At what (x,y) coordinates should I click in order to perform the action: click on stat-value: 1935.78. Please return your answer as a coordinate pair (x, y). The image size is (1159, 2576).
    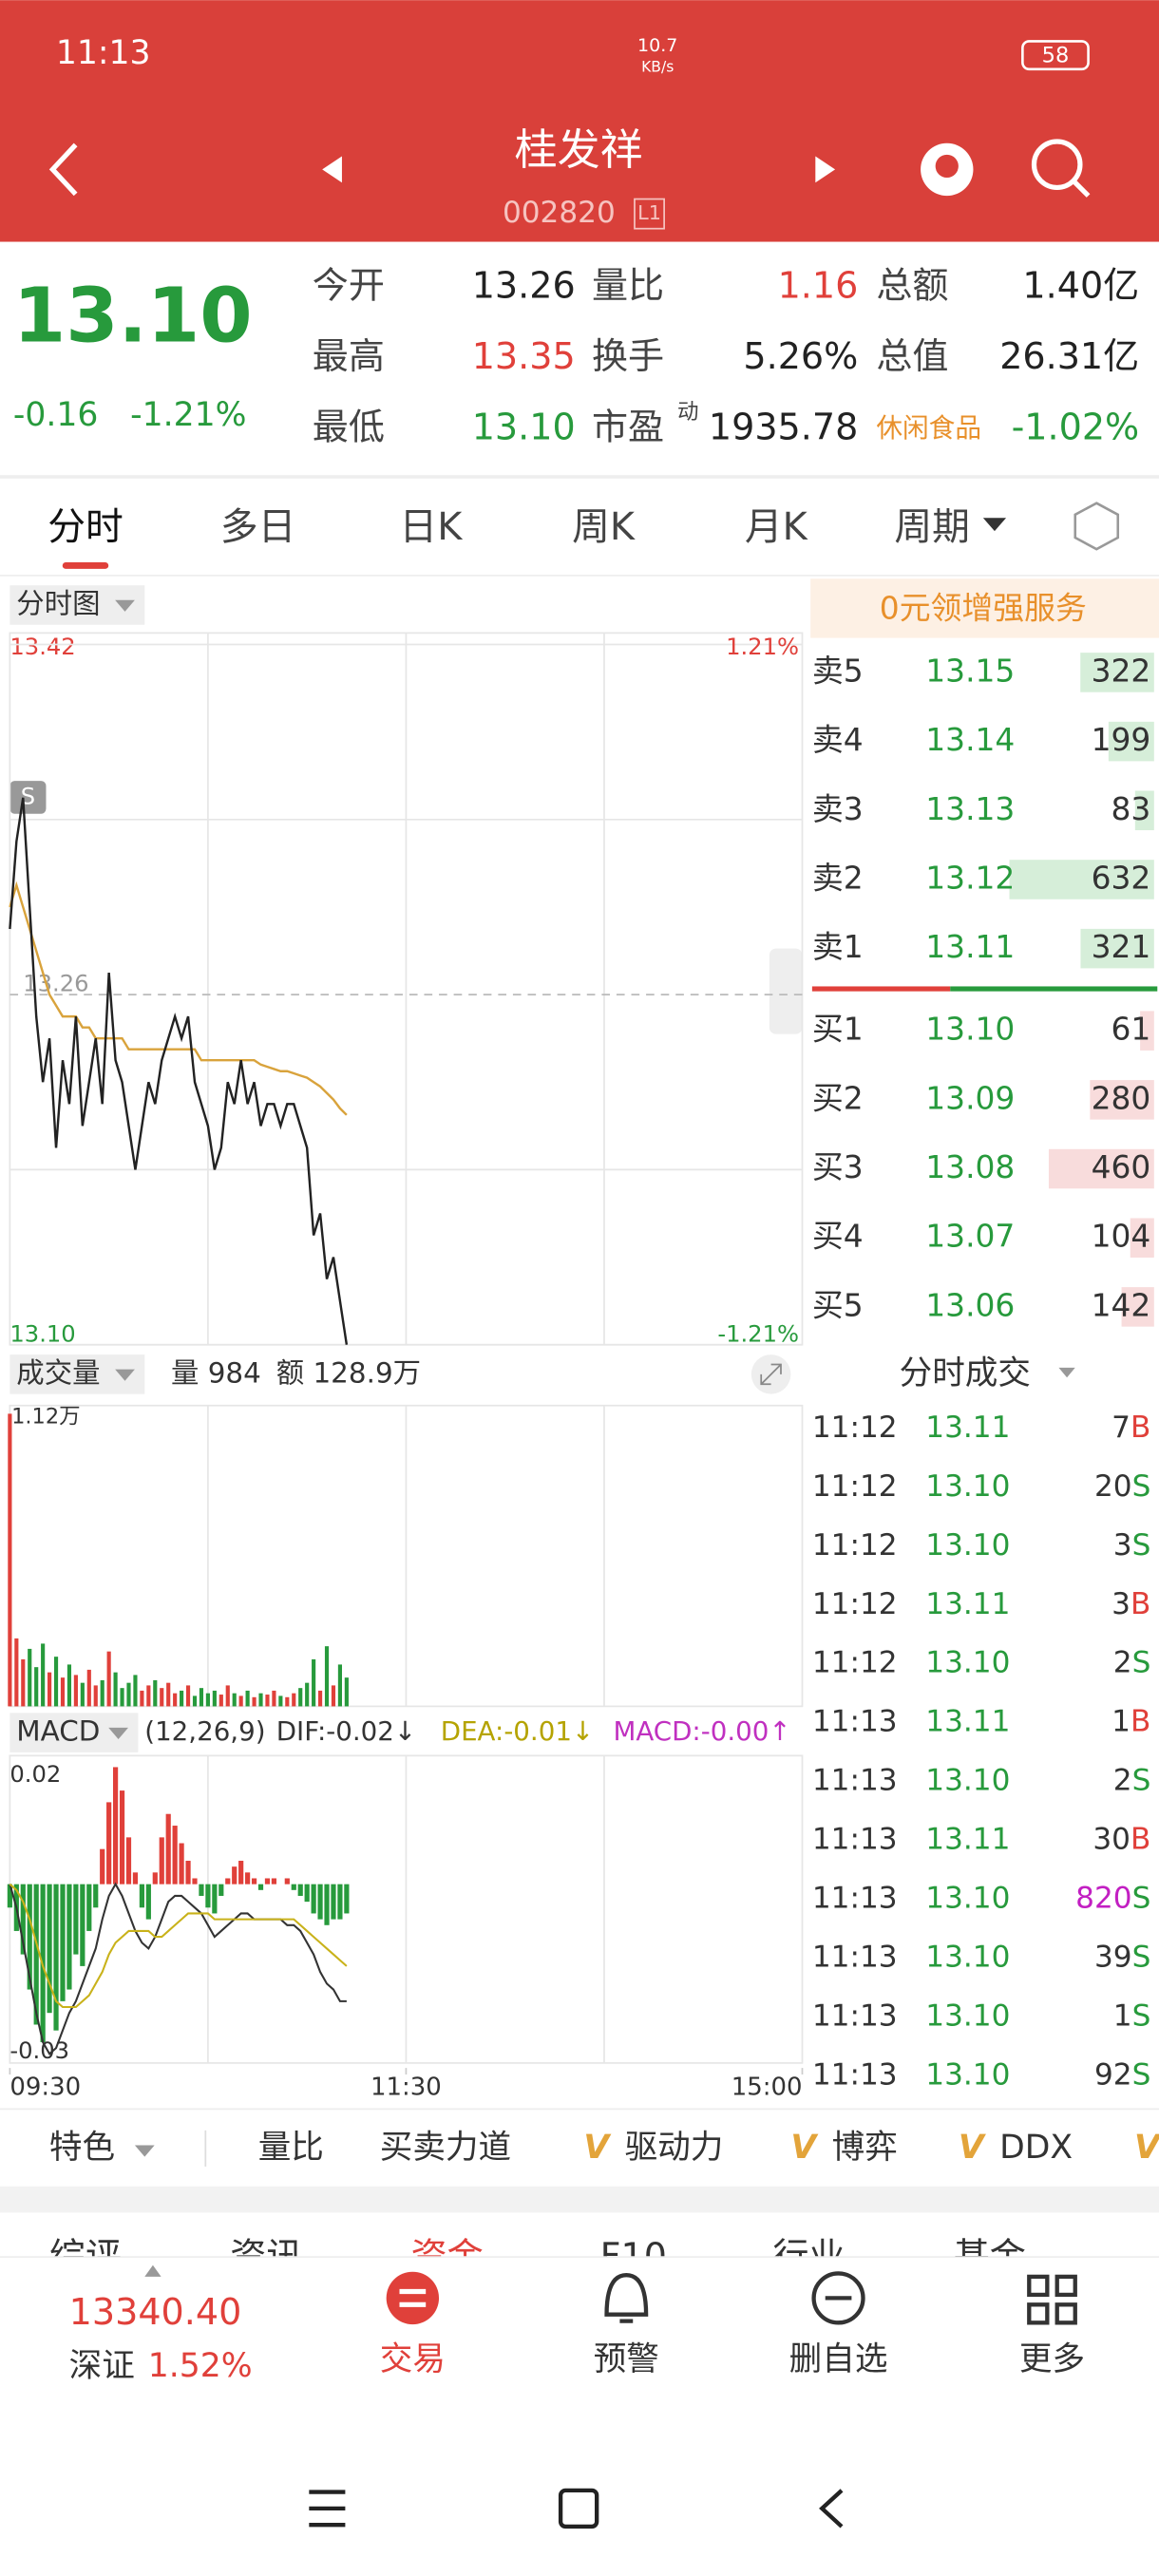
    Looking at the image, I should click on (783, 426).